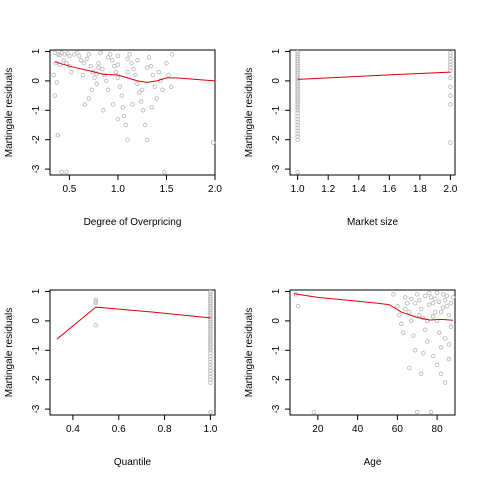 Image resolution: width=480 pixels, height=480 pixels. I want to click on x-tick-label: 60, so click(398, 429).